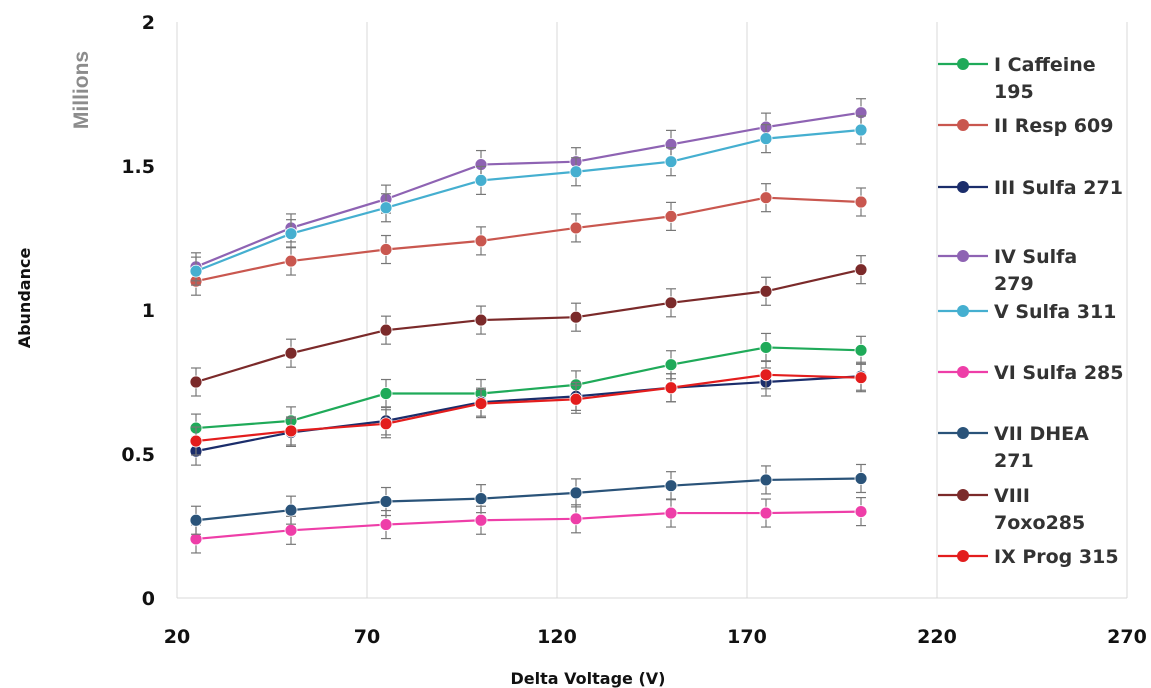 The height and width of the screenshot is (688, 1151). What do you see at coordinates (148, 311) in the screenshot?
I see `y-tick-label: 1` at bounding box center [148, 311].